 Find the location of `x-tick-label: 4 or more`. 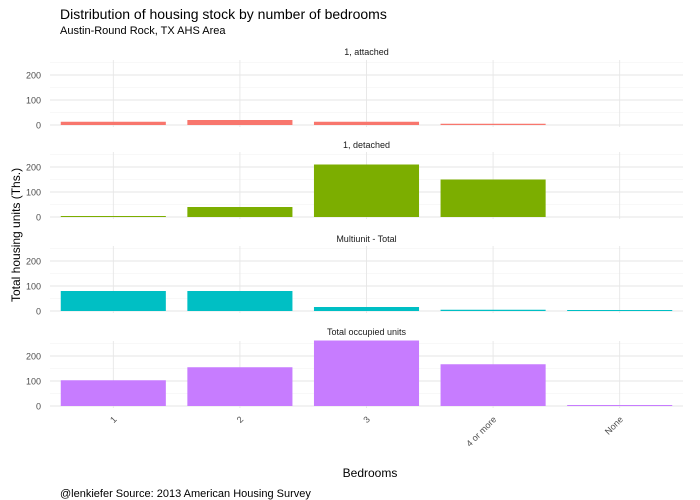

x-tick-label: 4 or more is located at coordinates (481, 431).